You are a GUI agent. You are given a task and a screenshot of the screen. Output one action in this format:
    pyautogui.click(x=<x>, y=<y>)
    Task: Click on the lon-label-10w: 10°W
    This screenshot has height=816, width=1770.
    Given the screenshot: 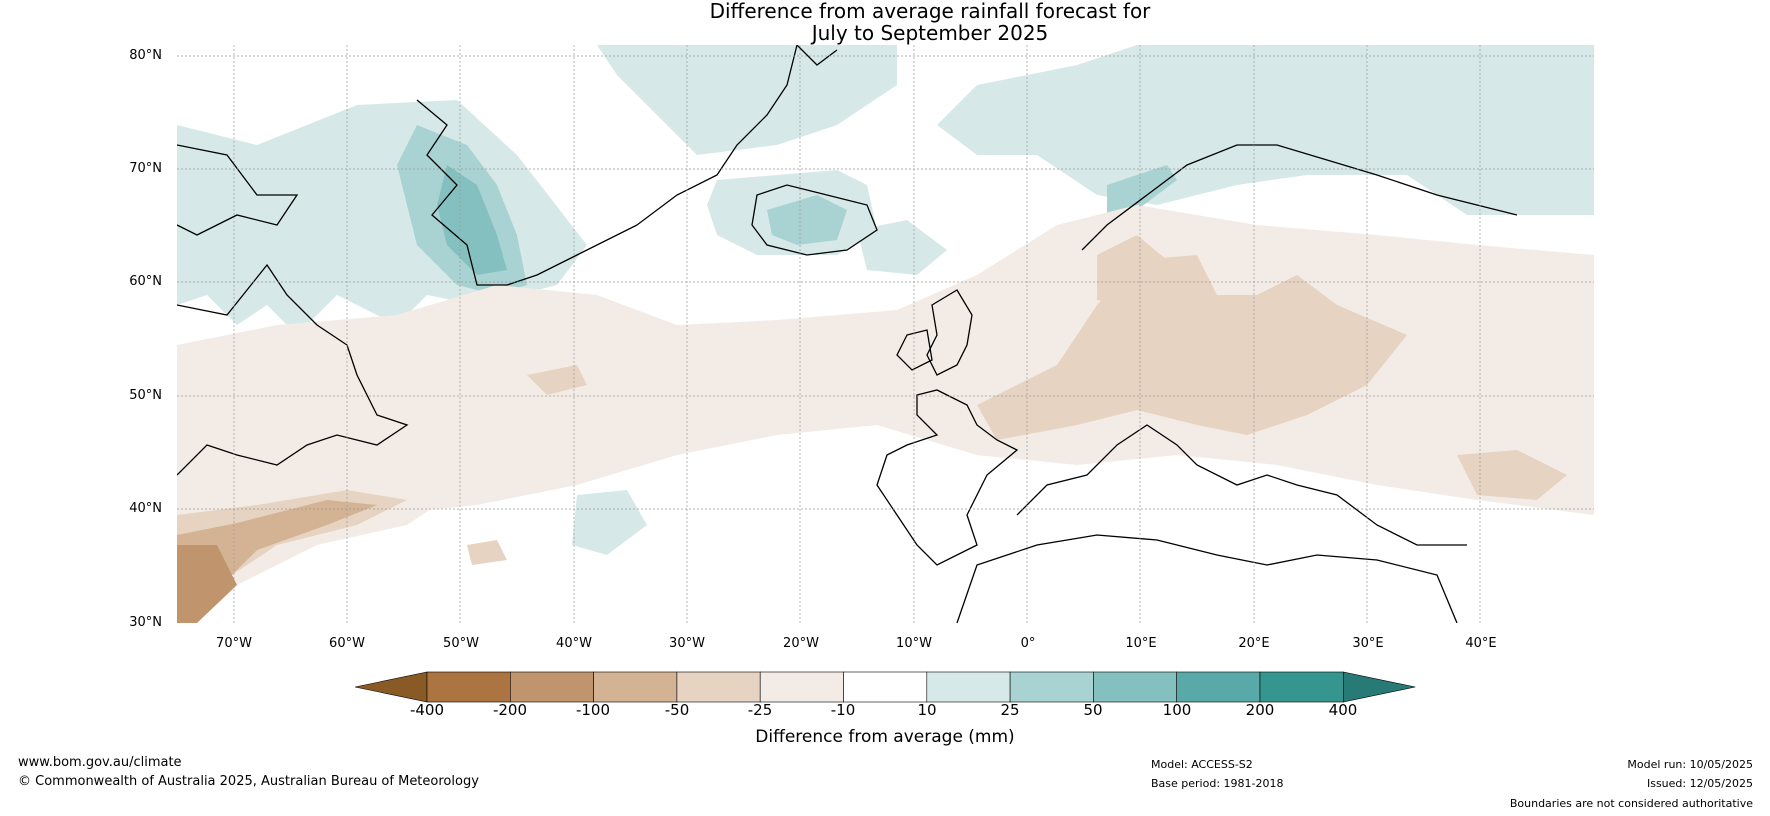 What is the action you would take?
    pyautogui.click(x=914, y=643)
    